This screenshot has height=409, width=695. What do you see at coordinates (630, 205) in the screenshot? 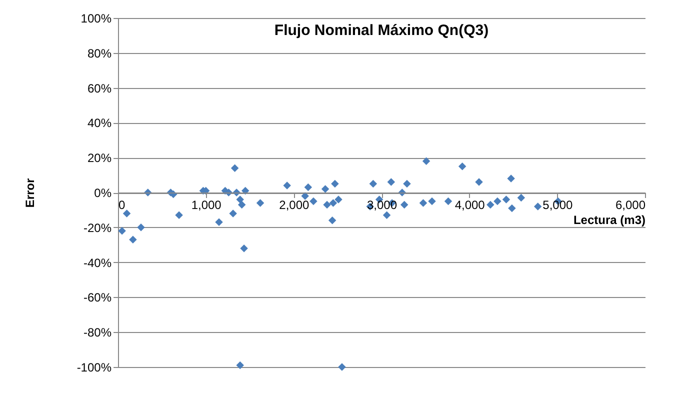
I see `x-tick-label: 6,000` at bounding box center [630, 205].